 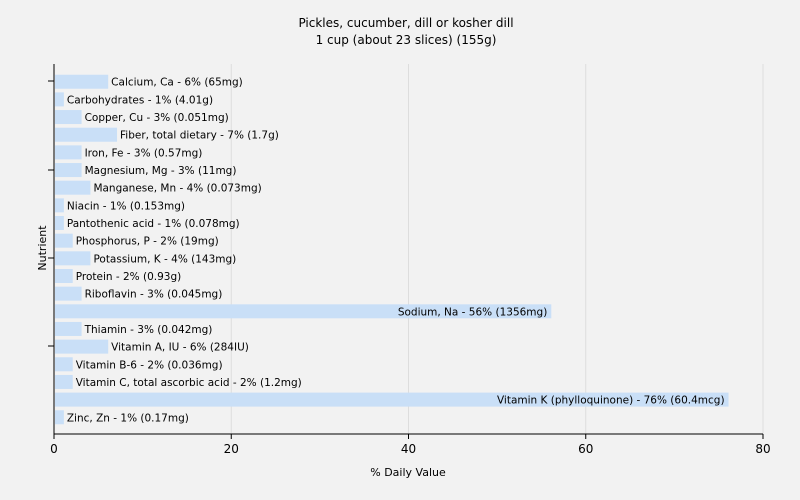 What do you see at coordinates (140, 100) in the screenshot?
I see `bar-label: Carbohydrates - 1% (4.01g)` at bounding box center [140, 100].